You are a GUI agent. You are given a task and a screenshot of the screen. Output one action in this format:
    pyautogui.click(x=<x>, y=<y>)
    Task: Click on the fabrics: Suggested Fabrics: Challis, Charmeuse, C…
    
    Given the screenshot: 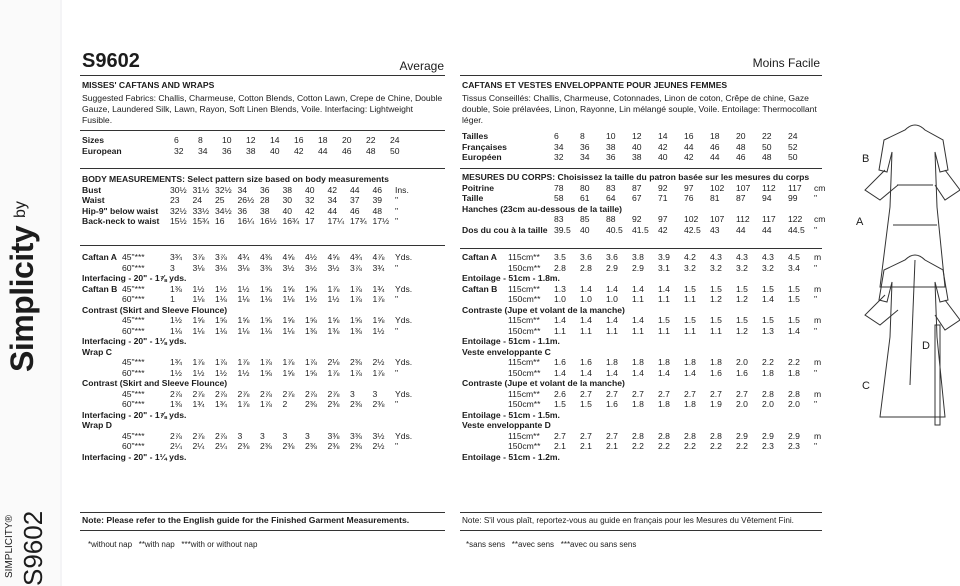 What is the action you would take?
    pyautogui.click(x=262, y=109)
    